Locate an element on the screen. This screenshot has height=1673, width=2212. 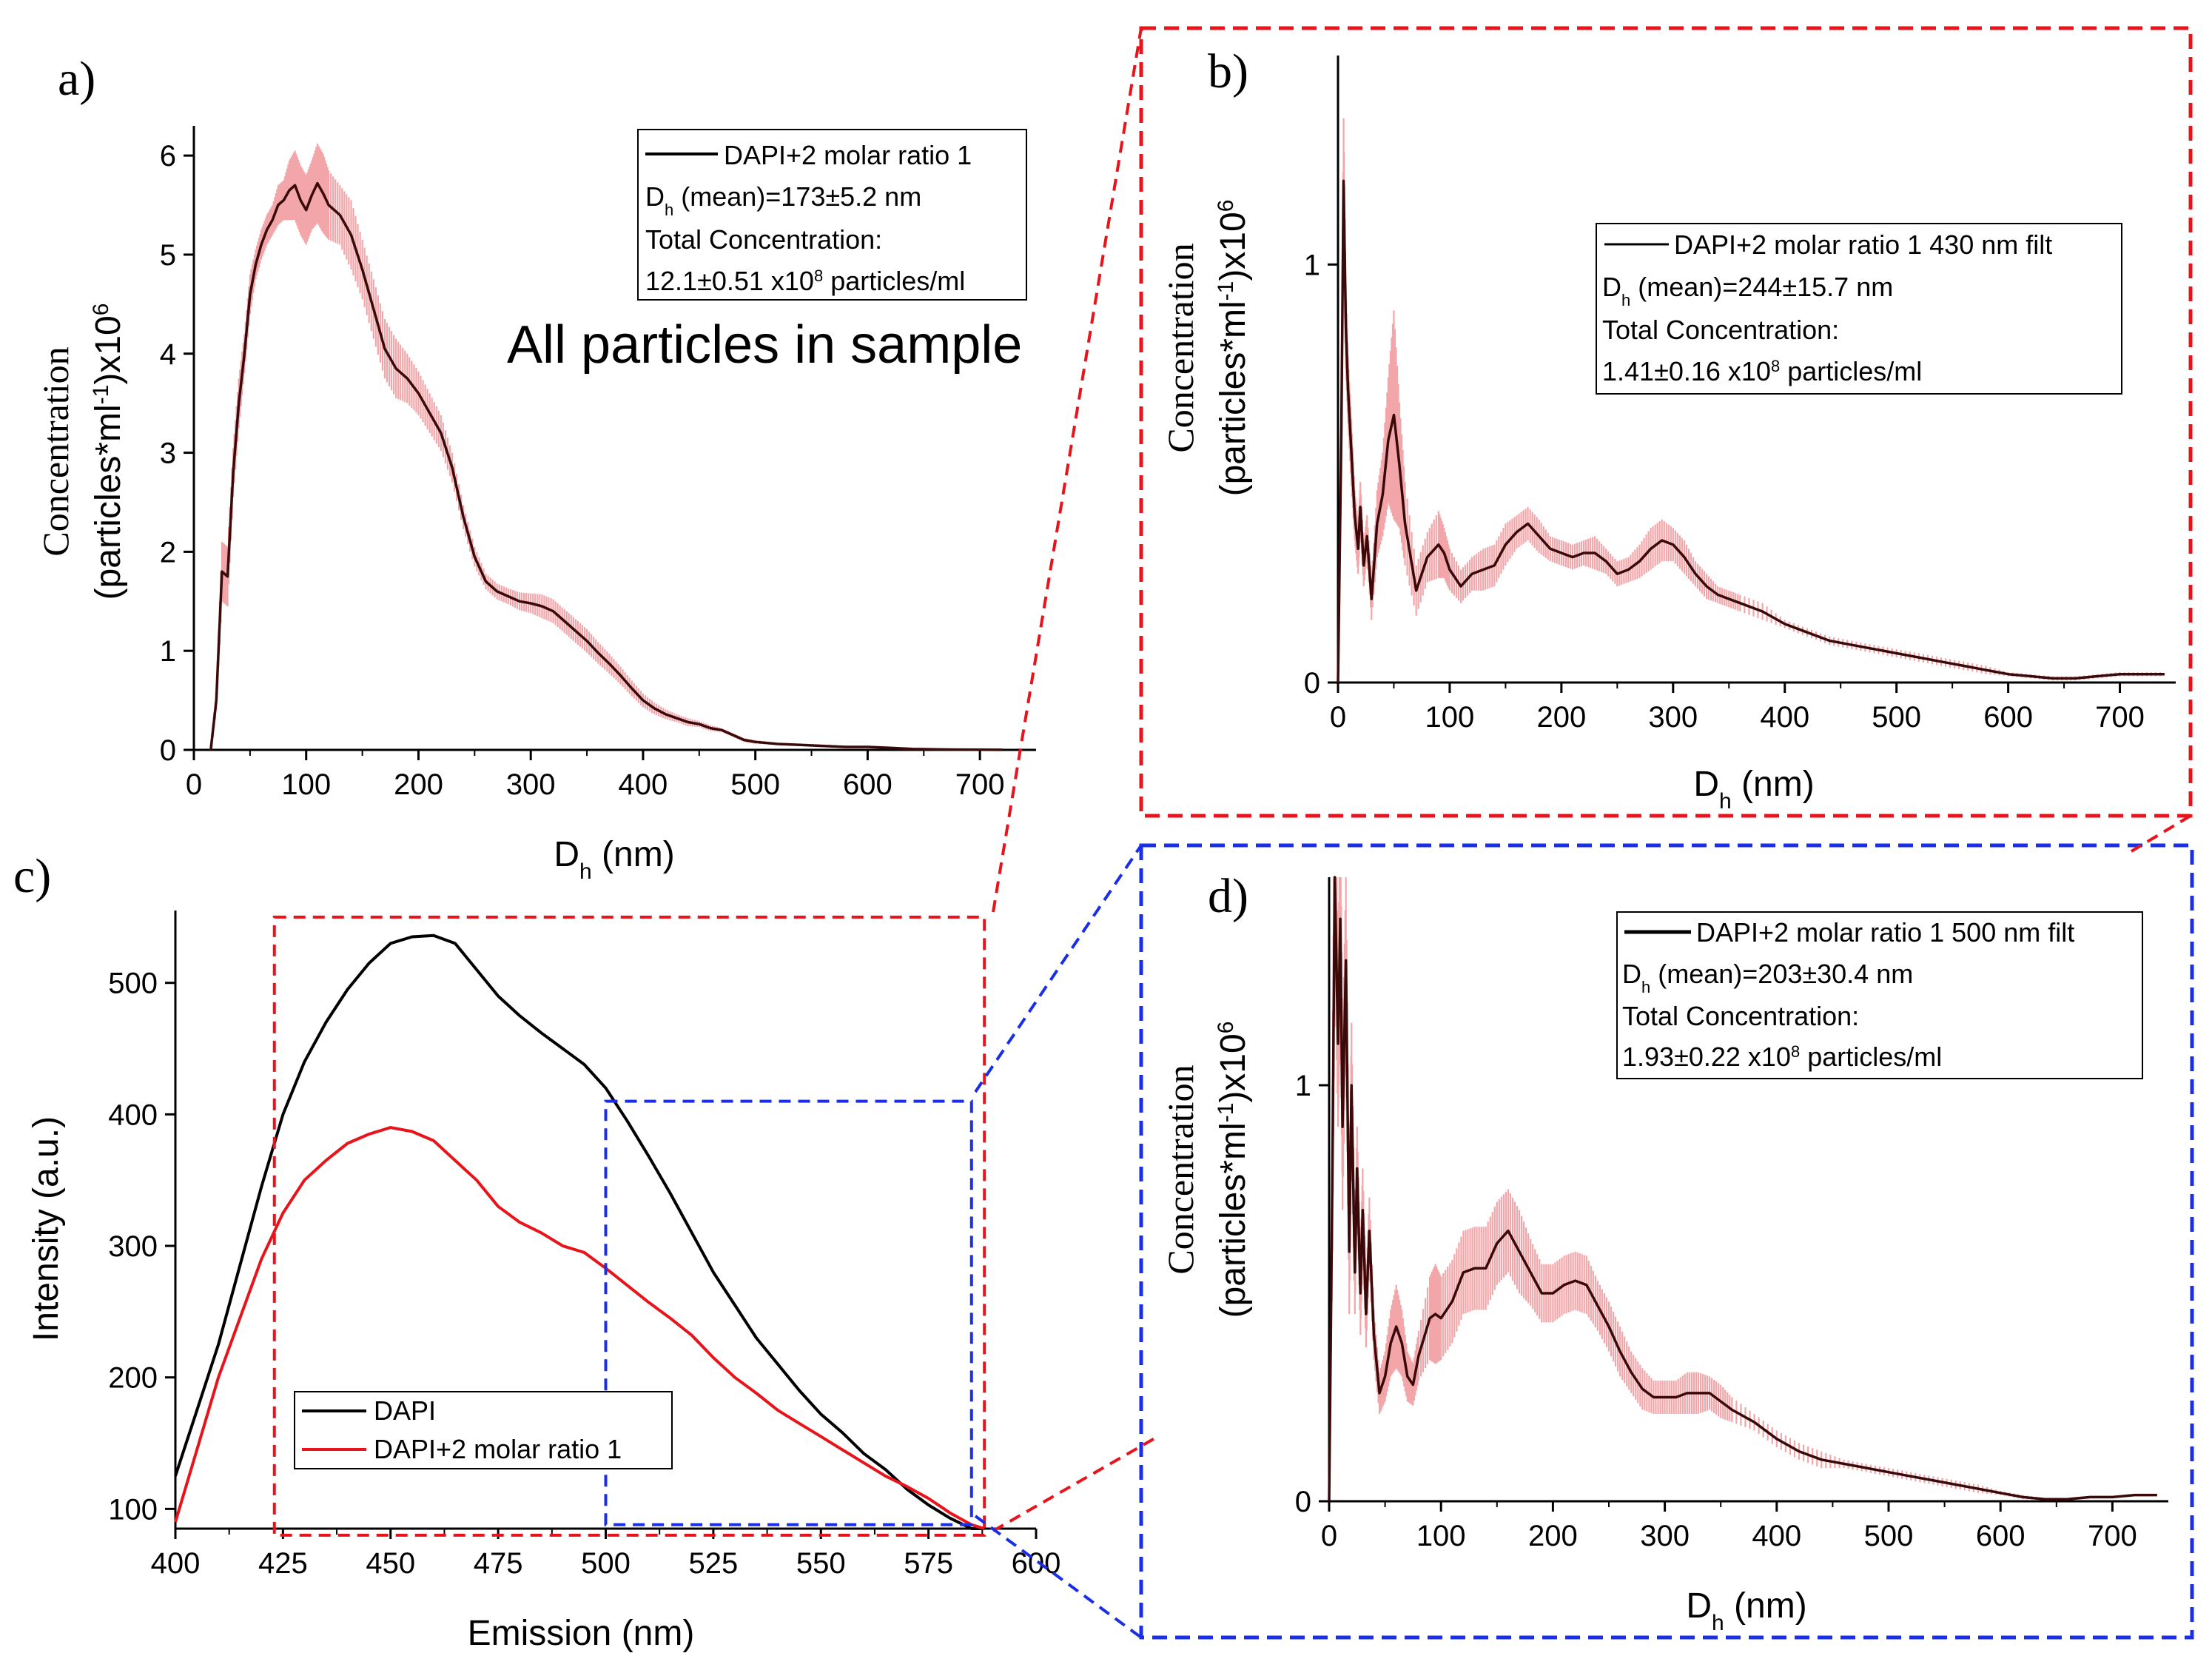
panel-c-x-tick-label: 575 is located at coordinates (929, 1563).